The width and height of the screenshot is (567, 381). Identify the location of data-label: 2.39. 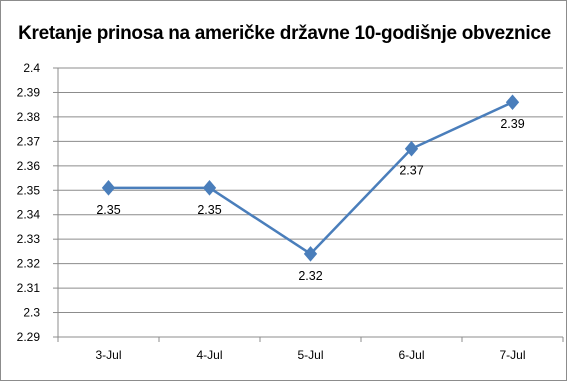
(512, 124).